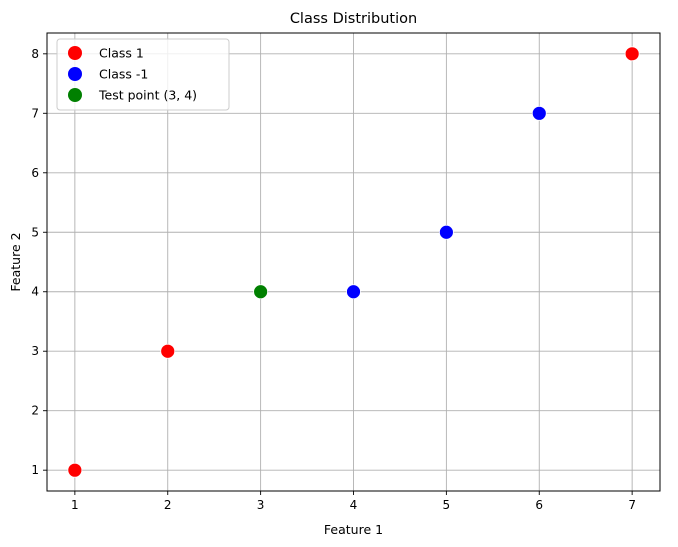 The height and width of the screenshot is (547, 678). I want to click on legend-label: Class -1, so click(123, 74).